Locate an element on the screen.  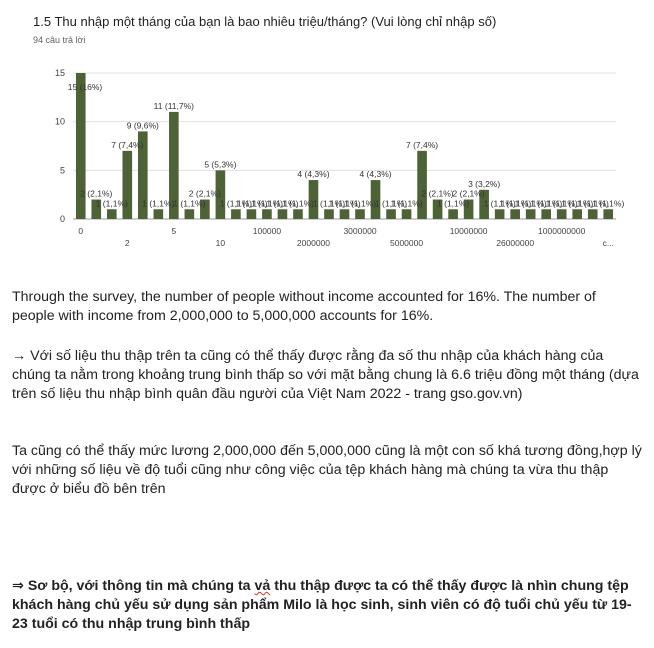
data-label-6: 11 (11,7%) is located at coordinates (174, 106).